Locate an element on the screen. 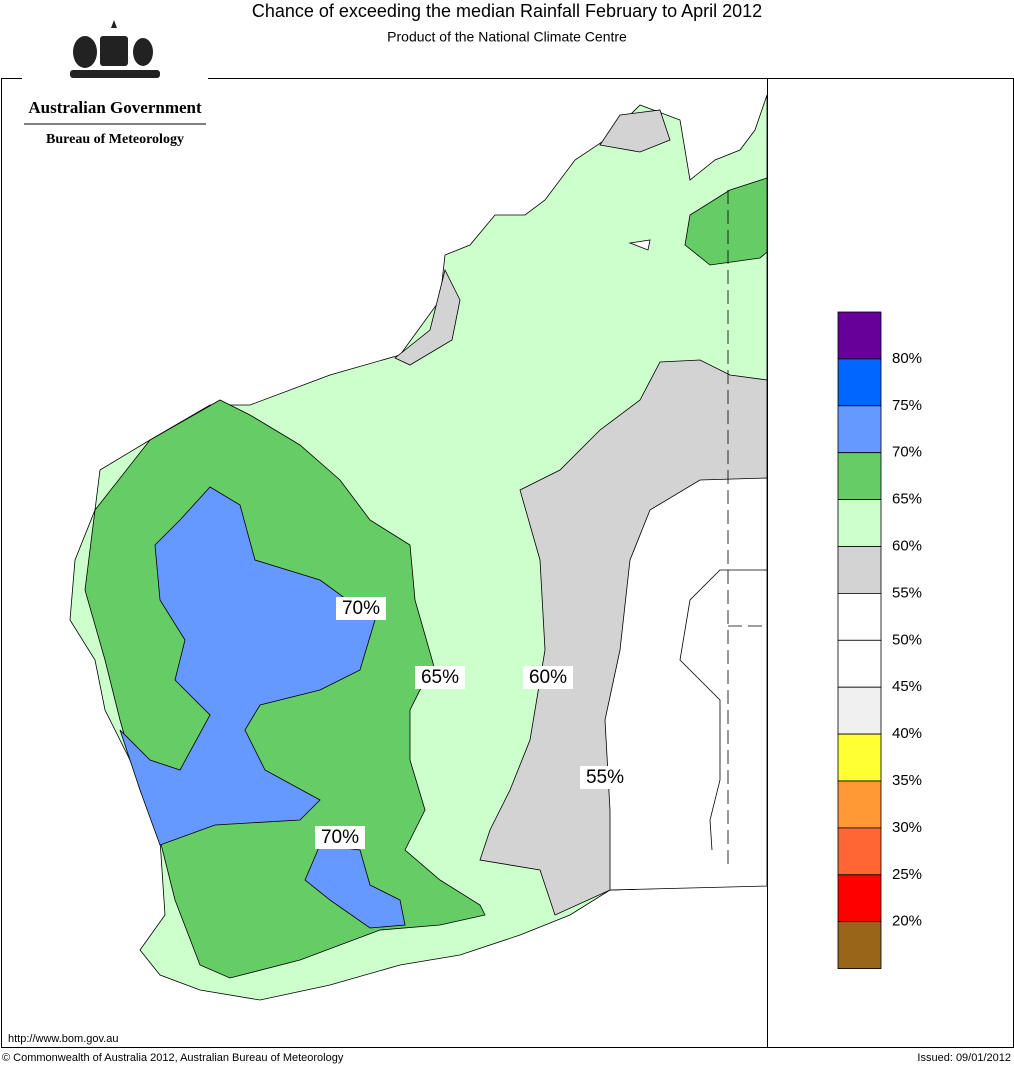  contour-label: 55% is located at coordinates (605, 777).